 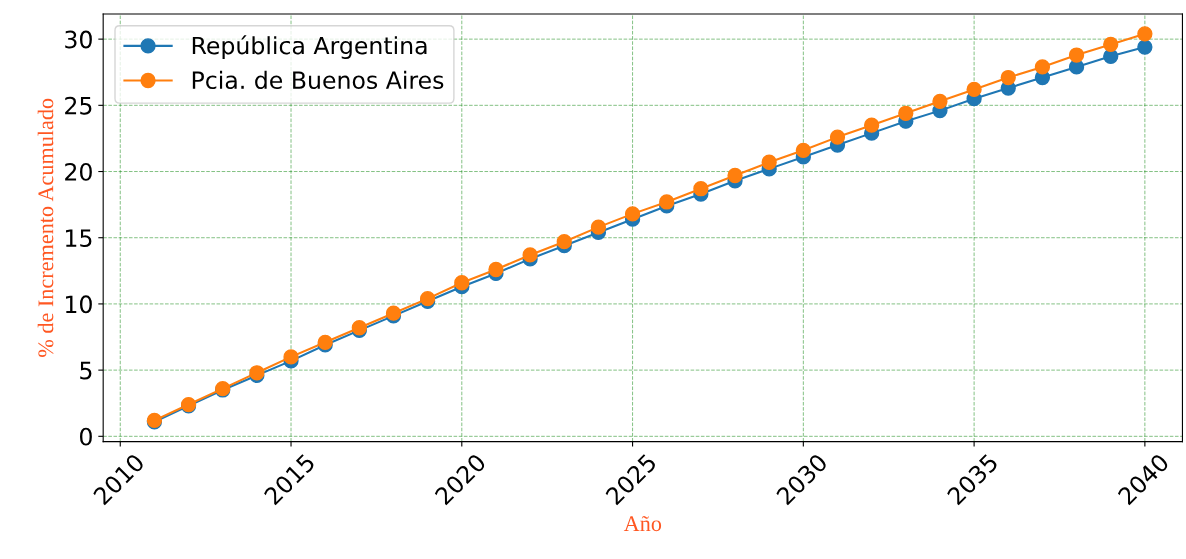 What do you see at coordinates (642, 523) in the screenshot?
I see `x-axis-title: Año` at bounding box center [642, 523].